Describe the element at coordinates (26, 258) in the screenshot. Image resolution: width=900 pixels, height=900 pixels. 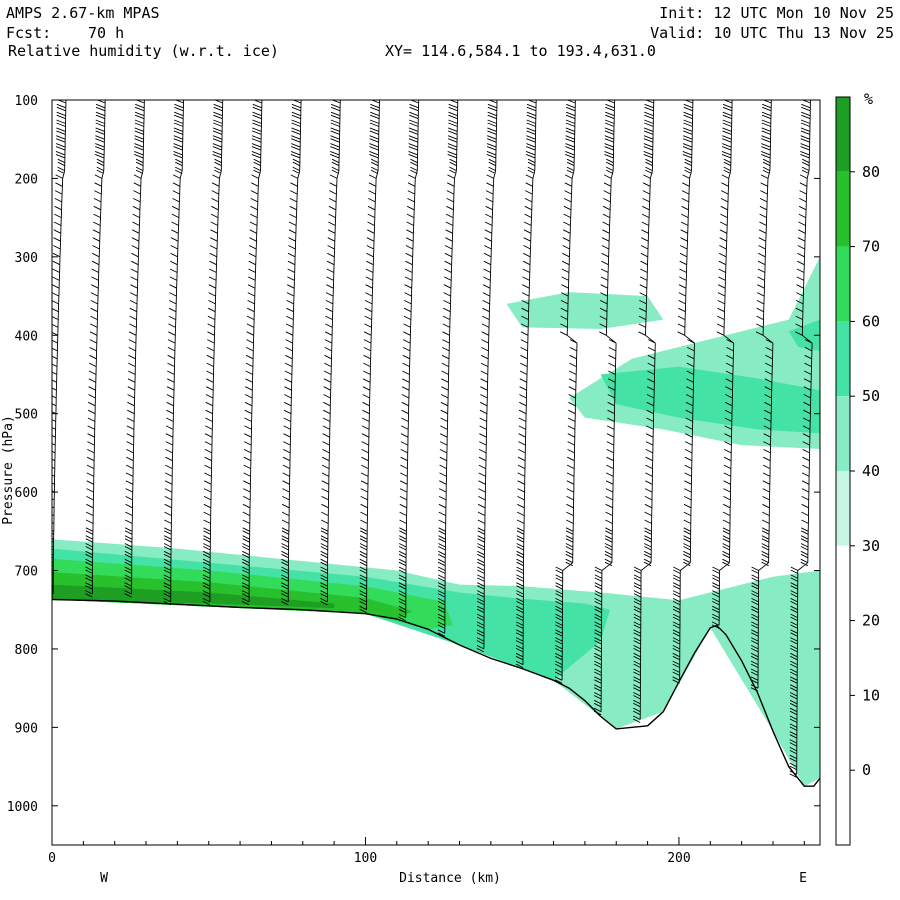
I see `y-tick-label-300: 300` at that location.